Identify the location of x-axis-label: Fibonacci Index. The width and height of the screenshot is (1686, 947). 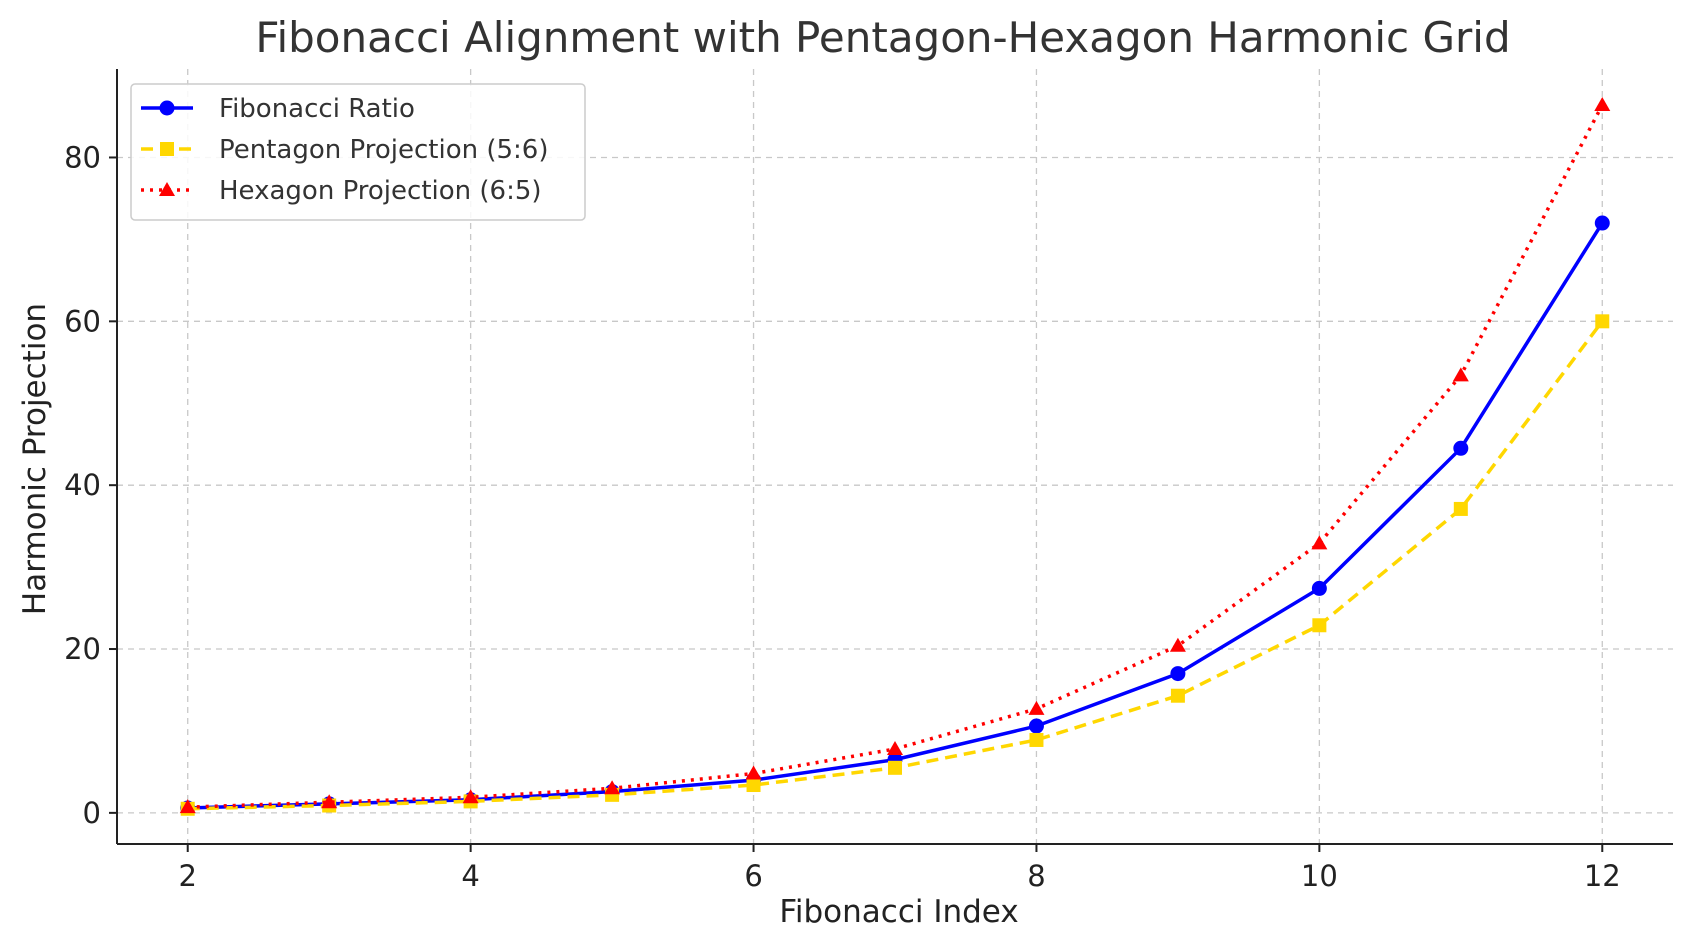
(898, 912).